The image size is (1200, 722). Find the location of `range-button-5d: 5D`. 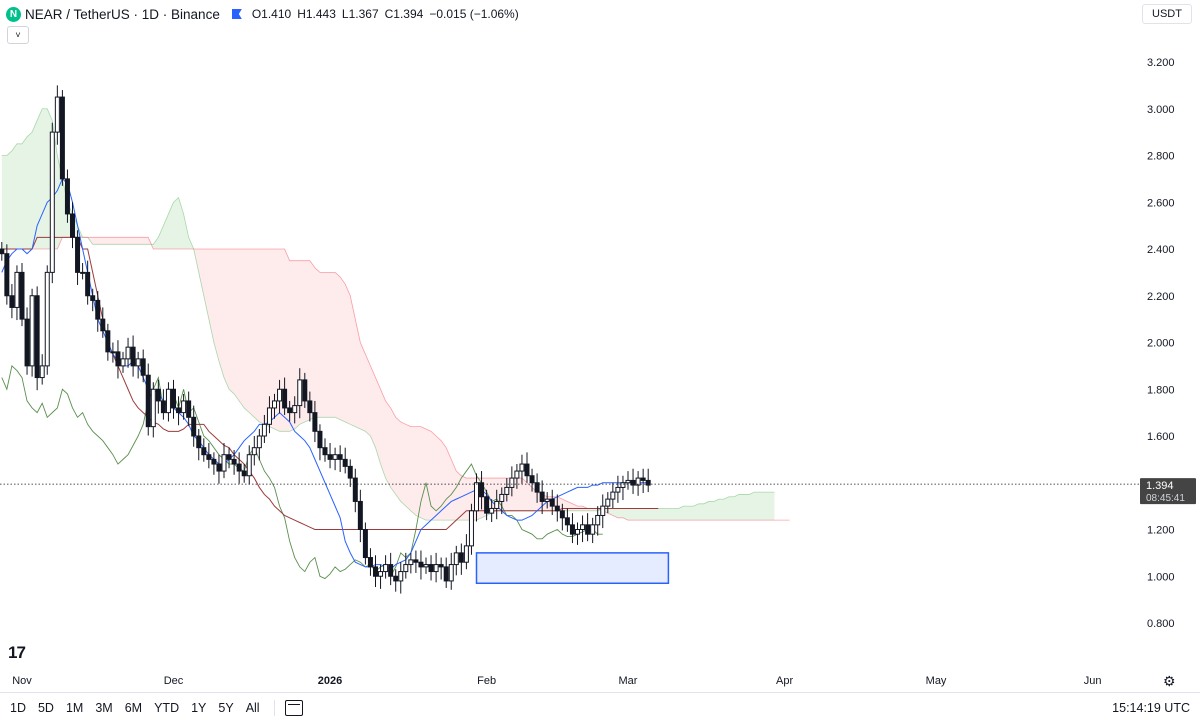

range-button-5d: 5D is located at coordinates (45, 707).